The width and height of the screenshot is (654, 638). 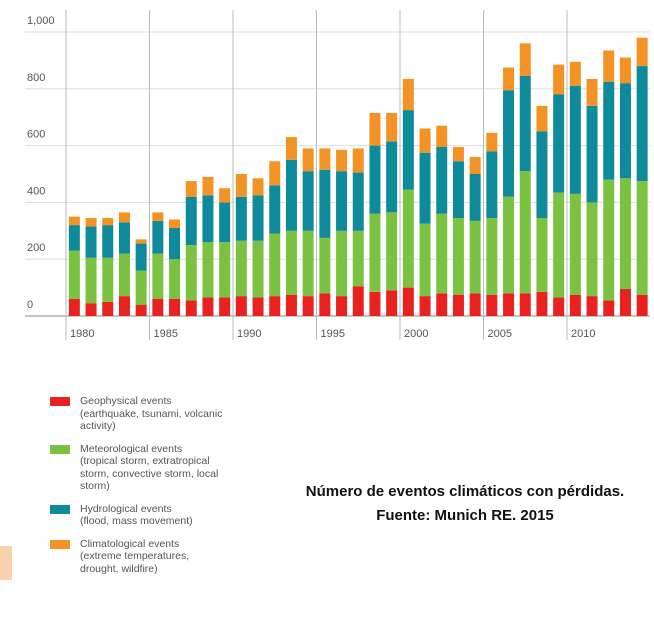 I want to click on x-tick-label: 1995, so click(x=333, y=334).